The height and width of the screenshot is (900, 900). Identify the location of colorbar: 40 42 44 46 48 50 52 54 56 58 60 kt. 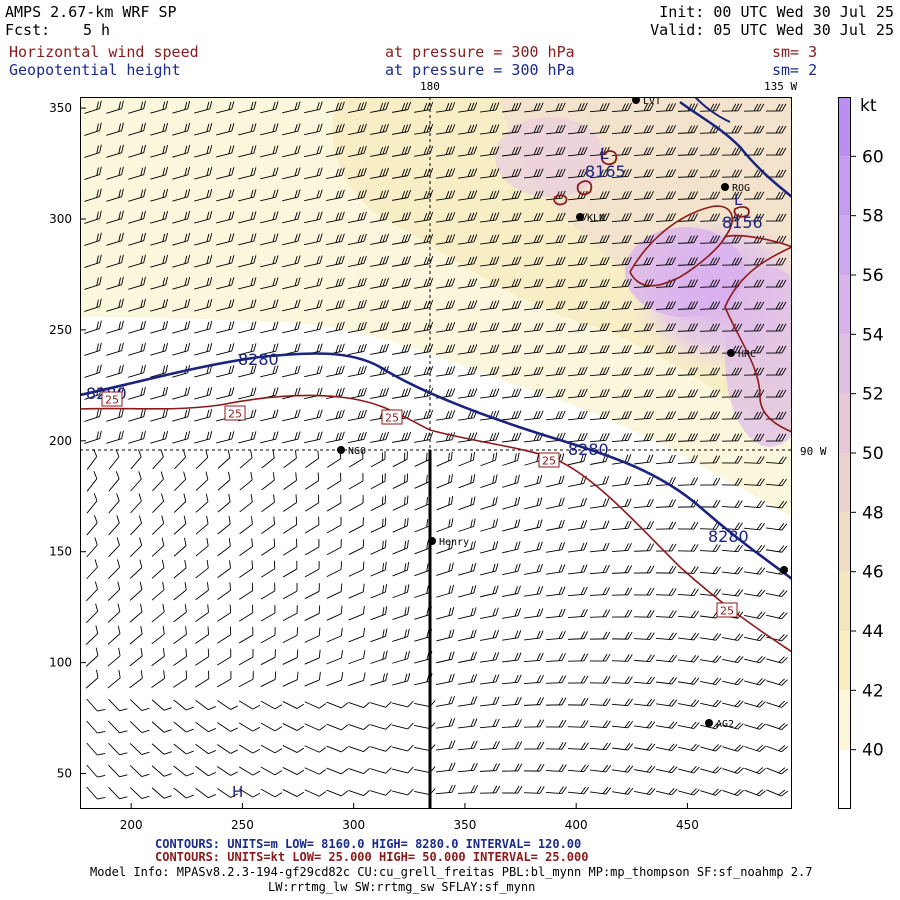
(861, 453).